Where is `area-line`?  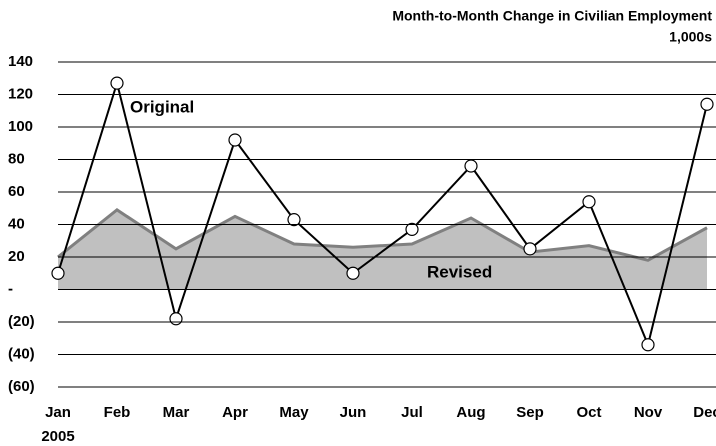 area-line is located at coordinates (382, 235).